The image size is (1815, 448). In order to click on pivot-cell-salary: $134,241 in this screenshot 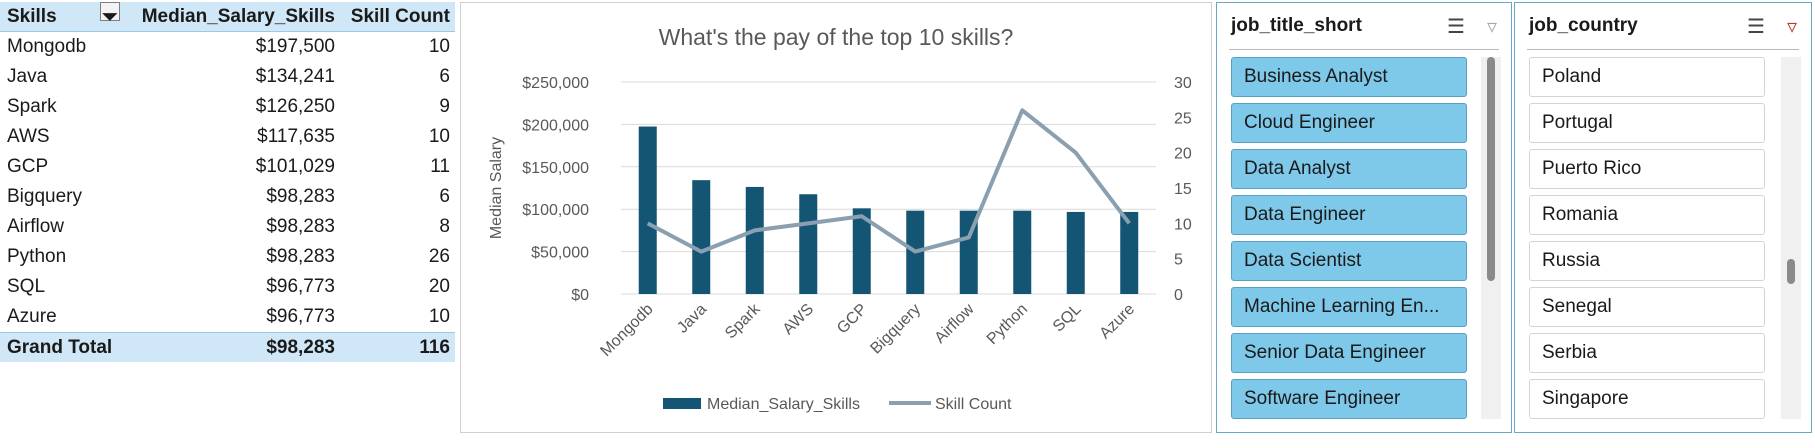, I will do `click(295, 76)`.